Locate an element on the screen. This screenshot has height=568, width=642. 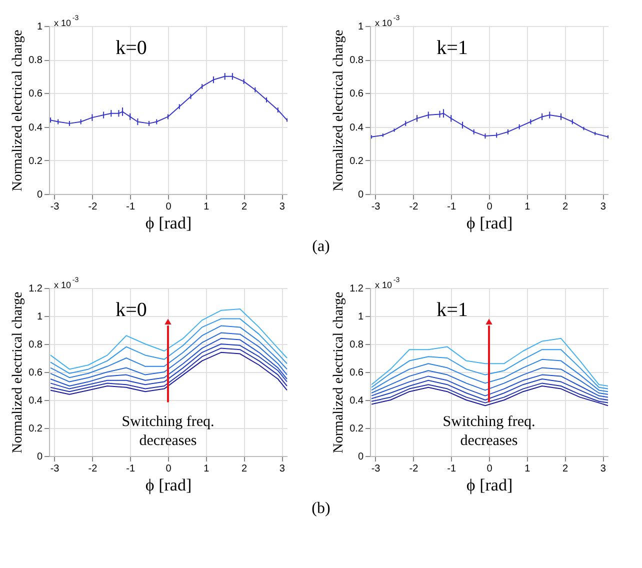
text: (b) is located at coordinates (321, 509).